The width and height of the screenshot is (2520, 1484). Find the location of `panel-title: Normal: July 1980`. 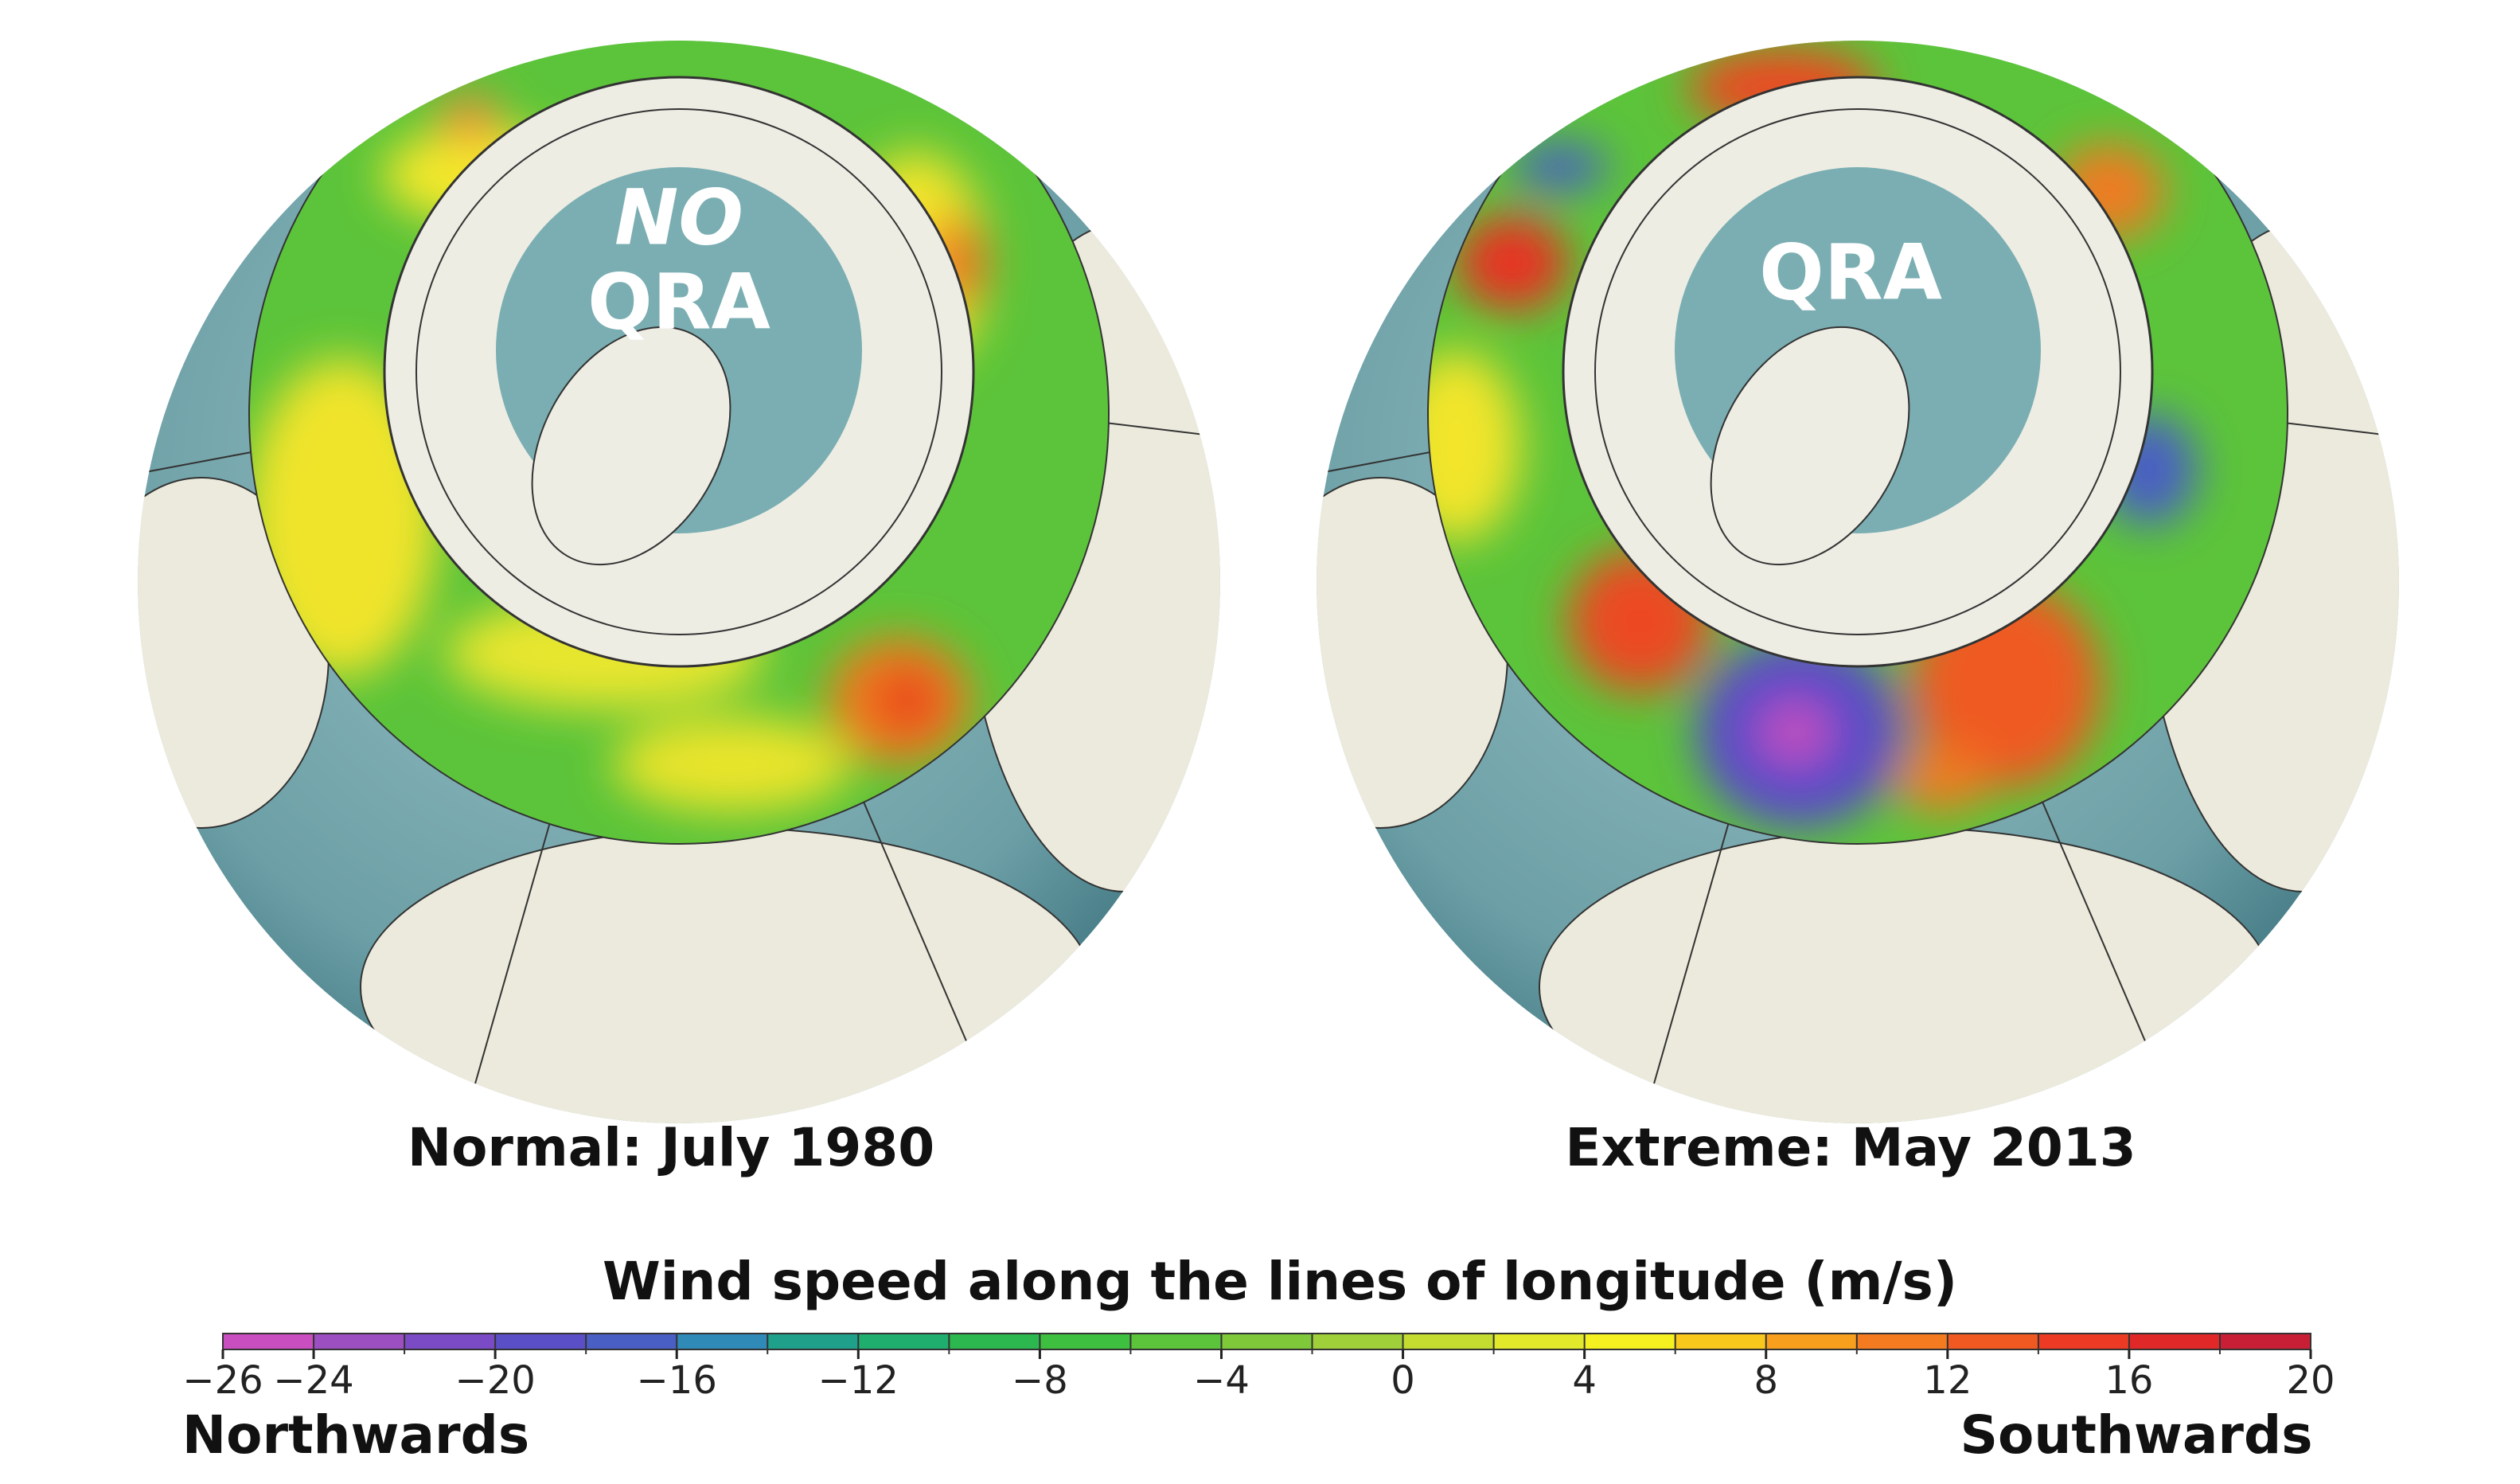

panel-title: Normal: July 1980 is located at coordinates (671, 1147).